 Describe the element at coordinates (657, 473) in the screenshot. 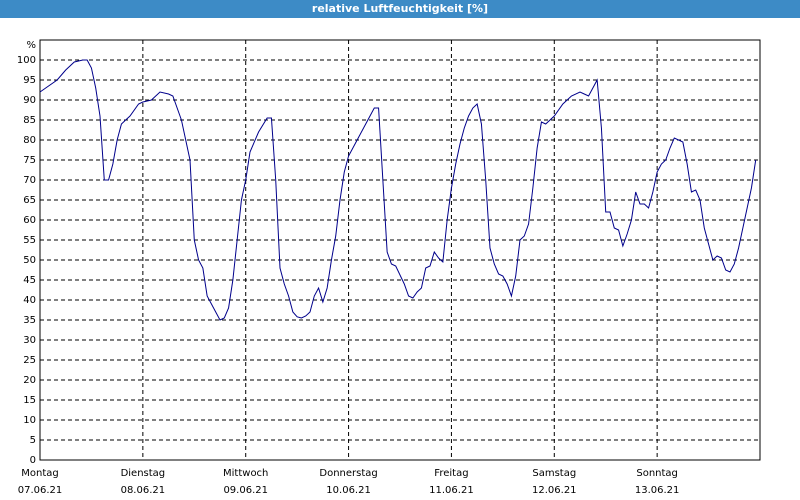

I see `x-tick-label: Sonntag` at that location.